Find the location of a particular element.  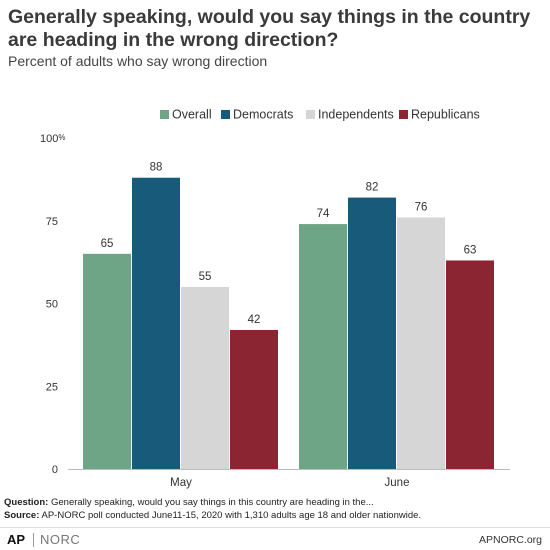

bar-independents-june is located at coordinates (421, 343).